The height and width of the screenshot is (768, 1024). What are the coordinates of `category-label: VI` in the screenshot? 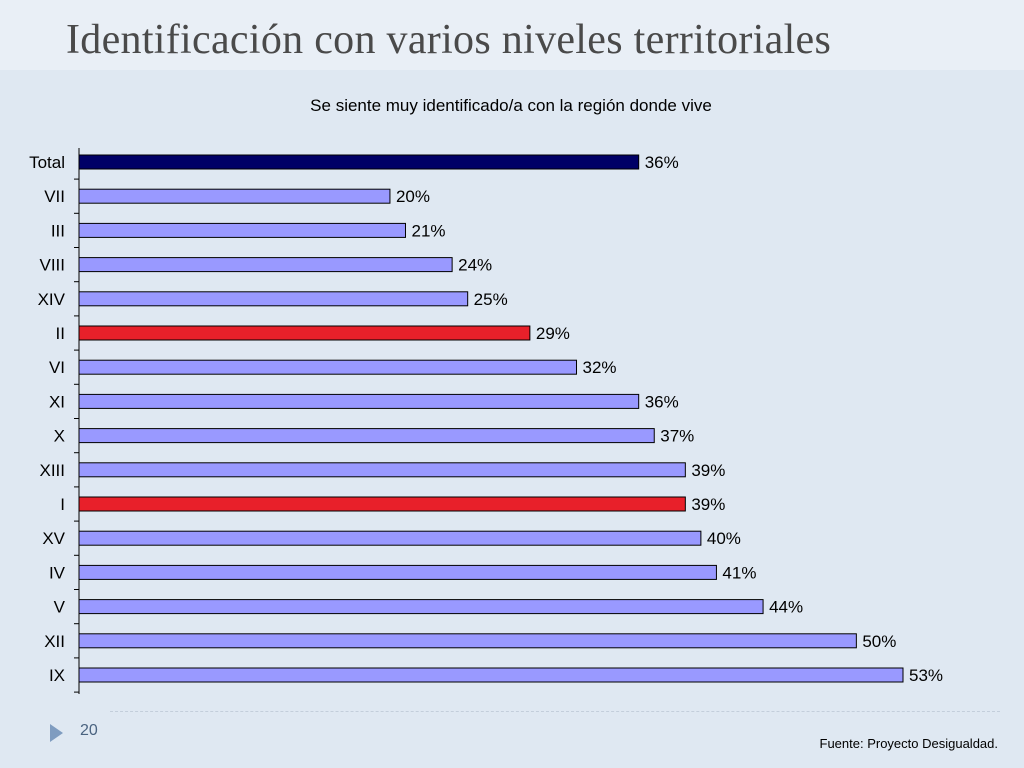 It's located at (57, 367).